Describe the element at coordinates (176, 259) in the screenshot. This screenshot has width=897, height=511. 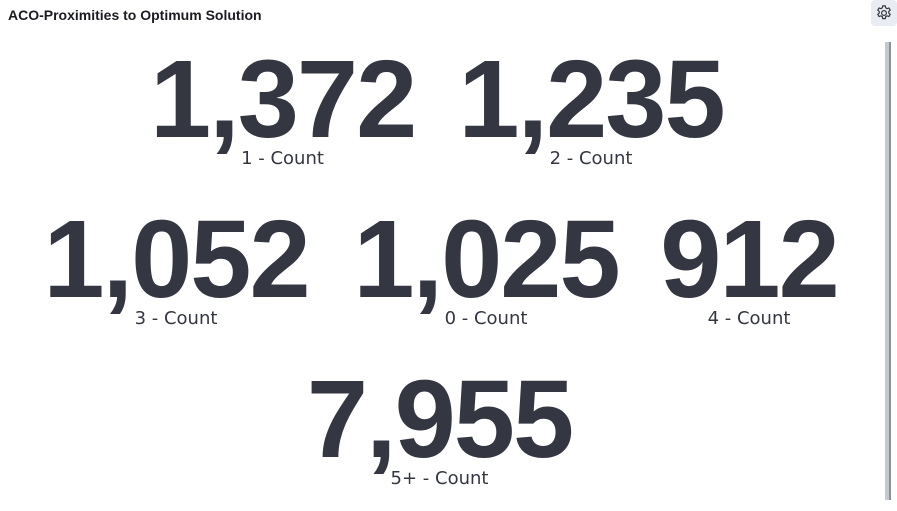
I see `metric-value: 1,052` at that location.